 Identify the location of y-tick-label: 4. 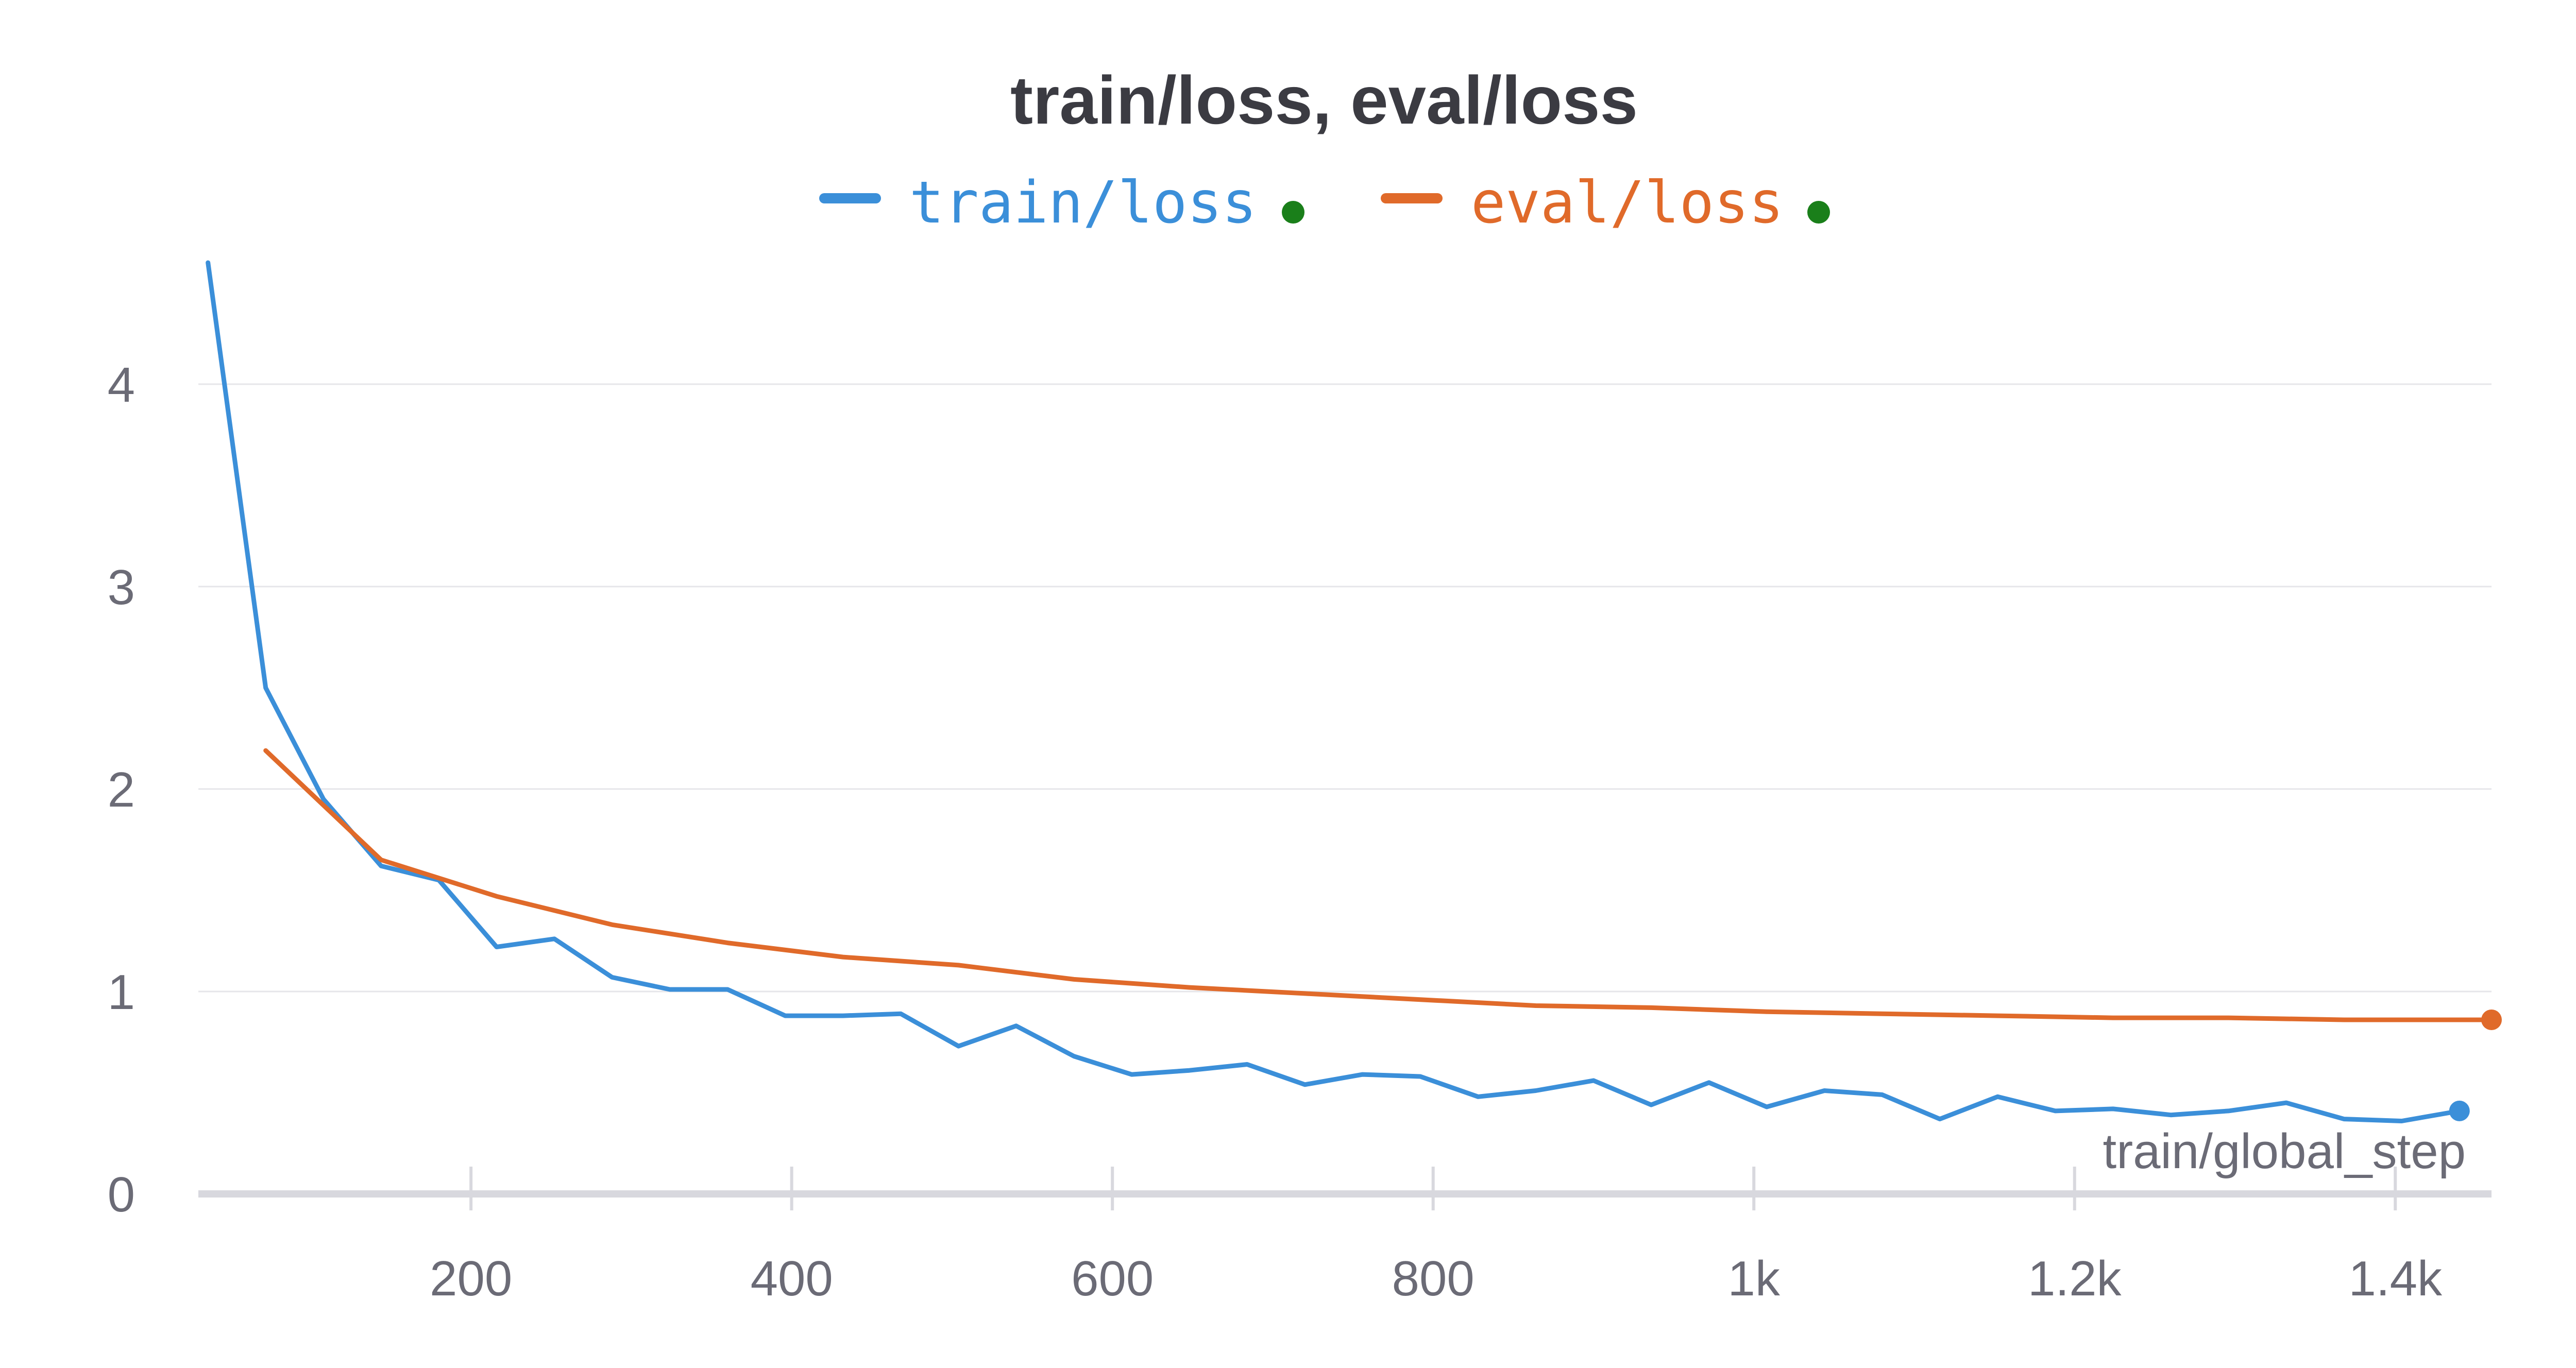
(121, 385).